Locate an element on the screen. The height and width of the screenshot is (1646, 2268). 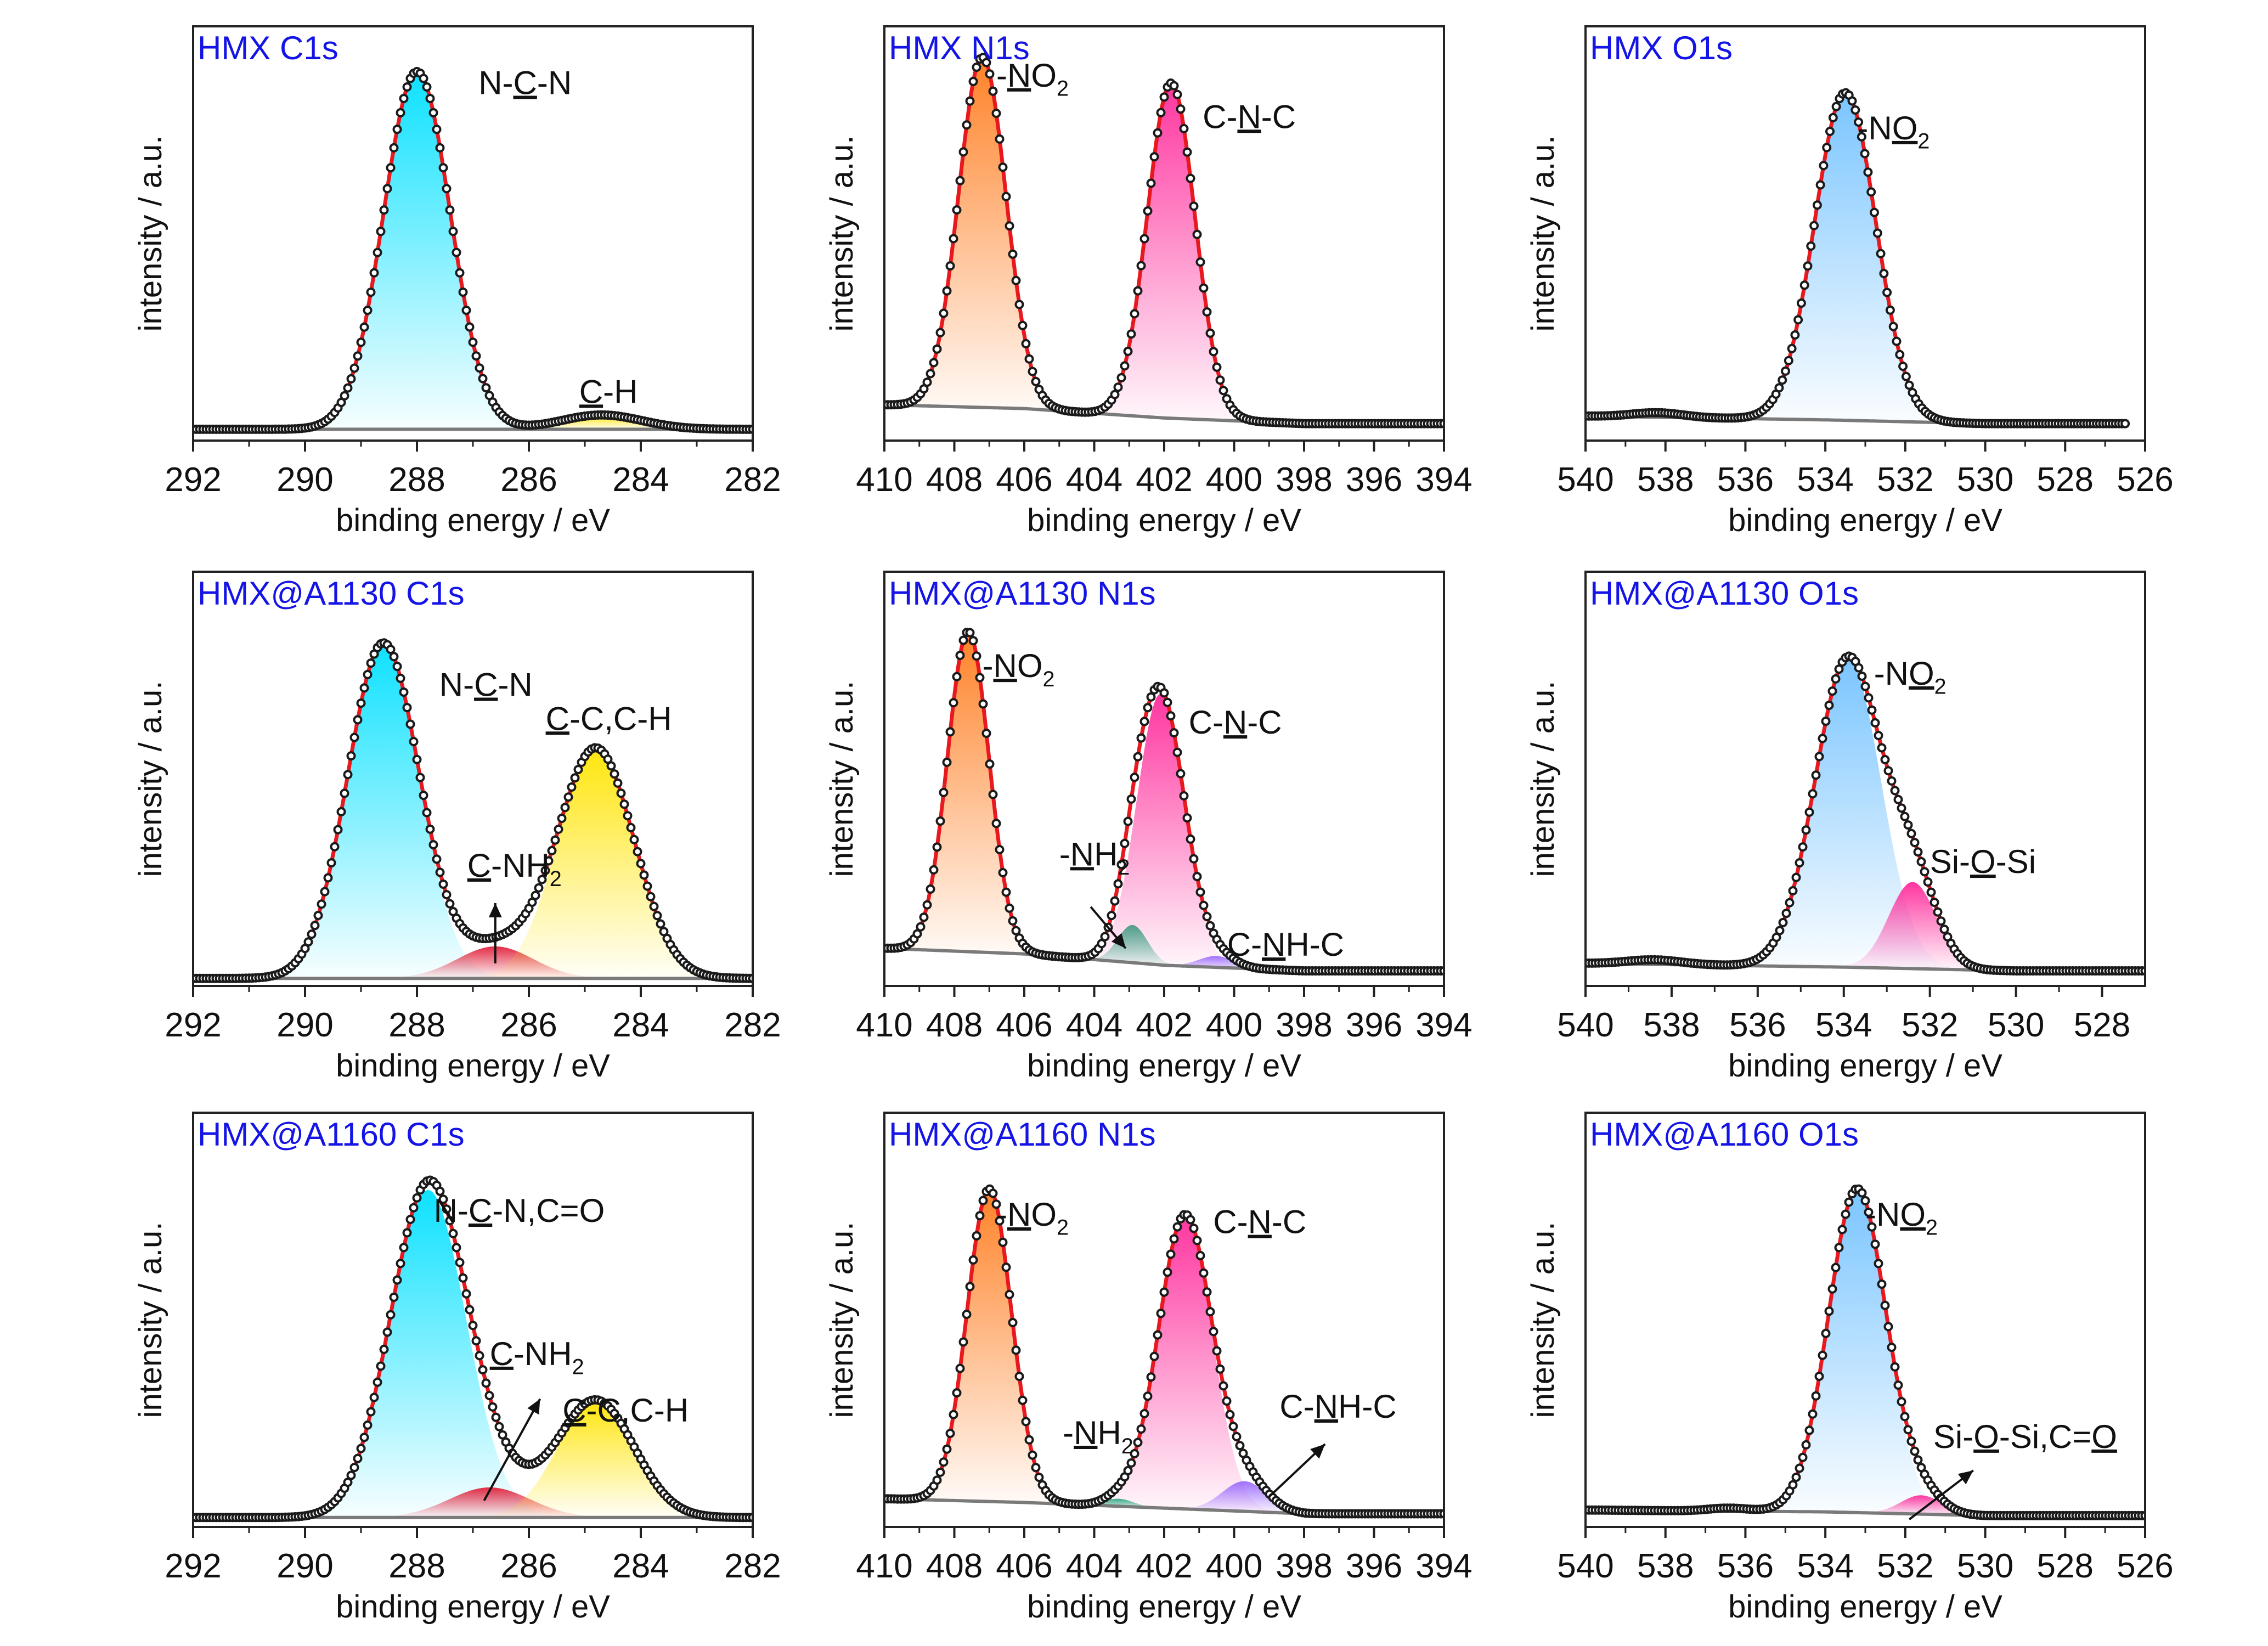
x-tick-label: 396 is located at coordinates (1374, 480).